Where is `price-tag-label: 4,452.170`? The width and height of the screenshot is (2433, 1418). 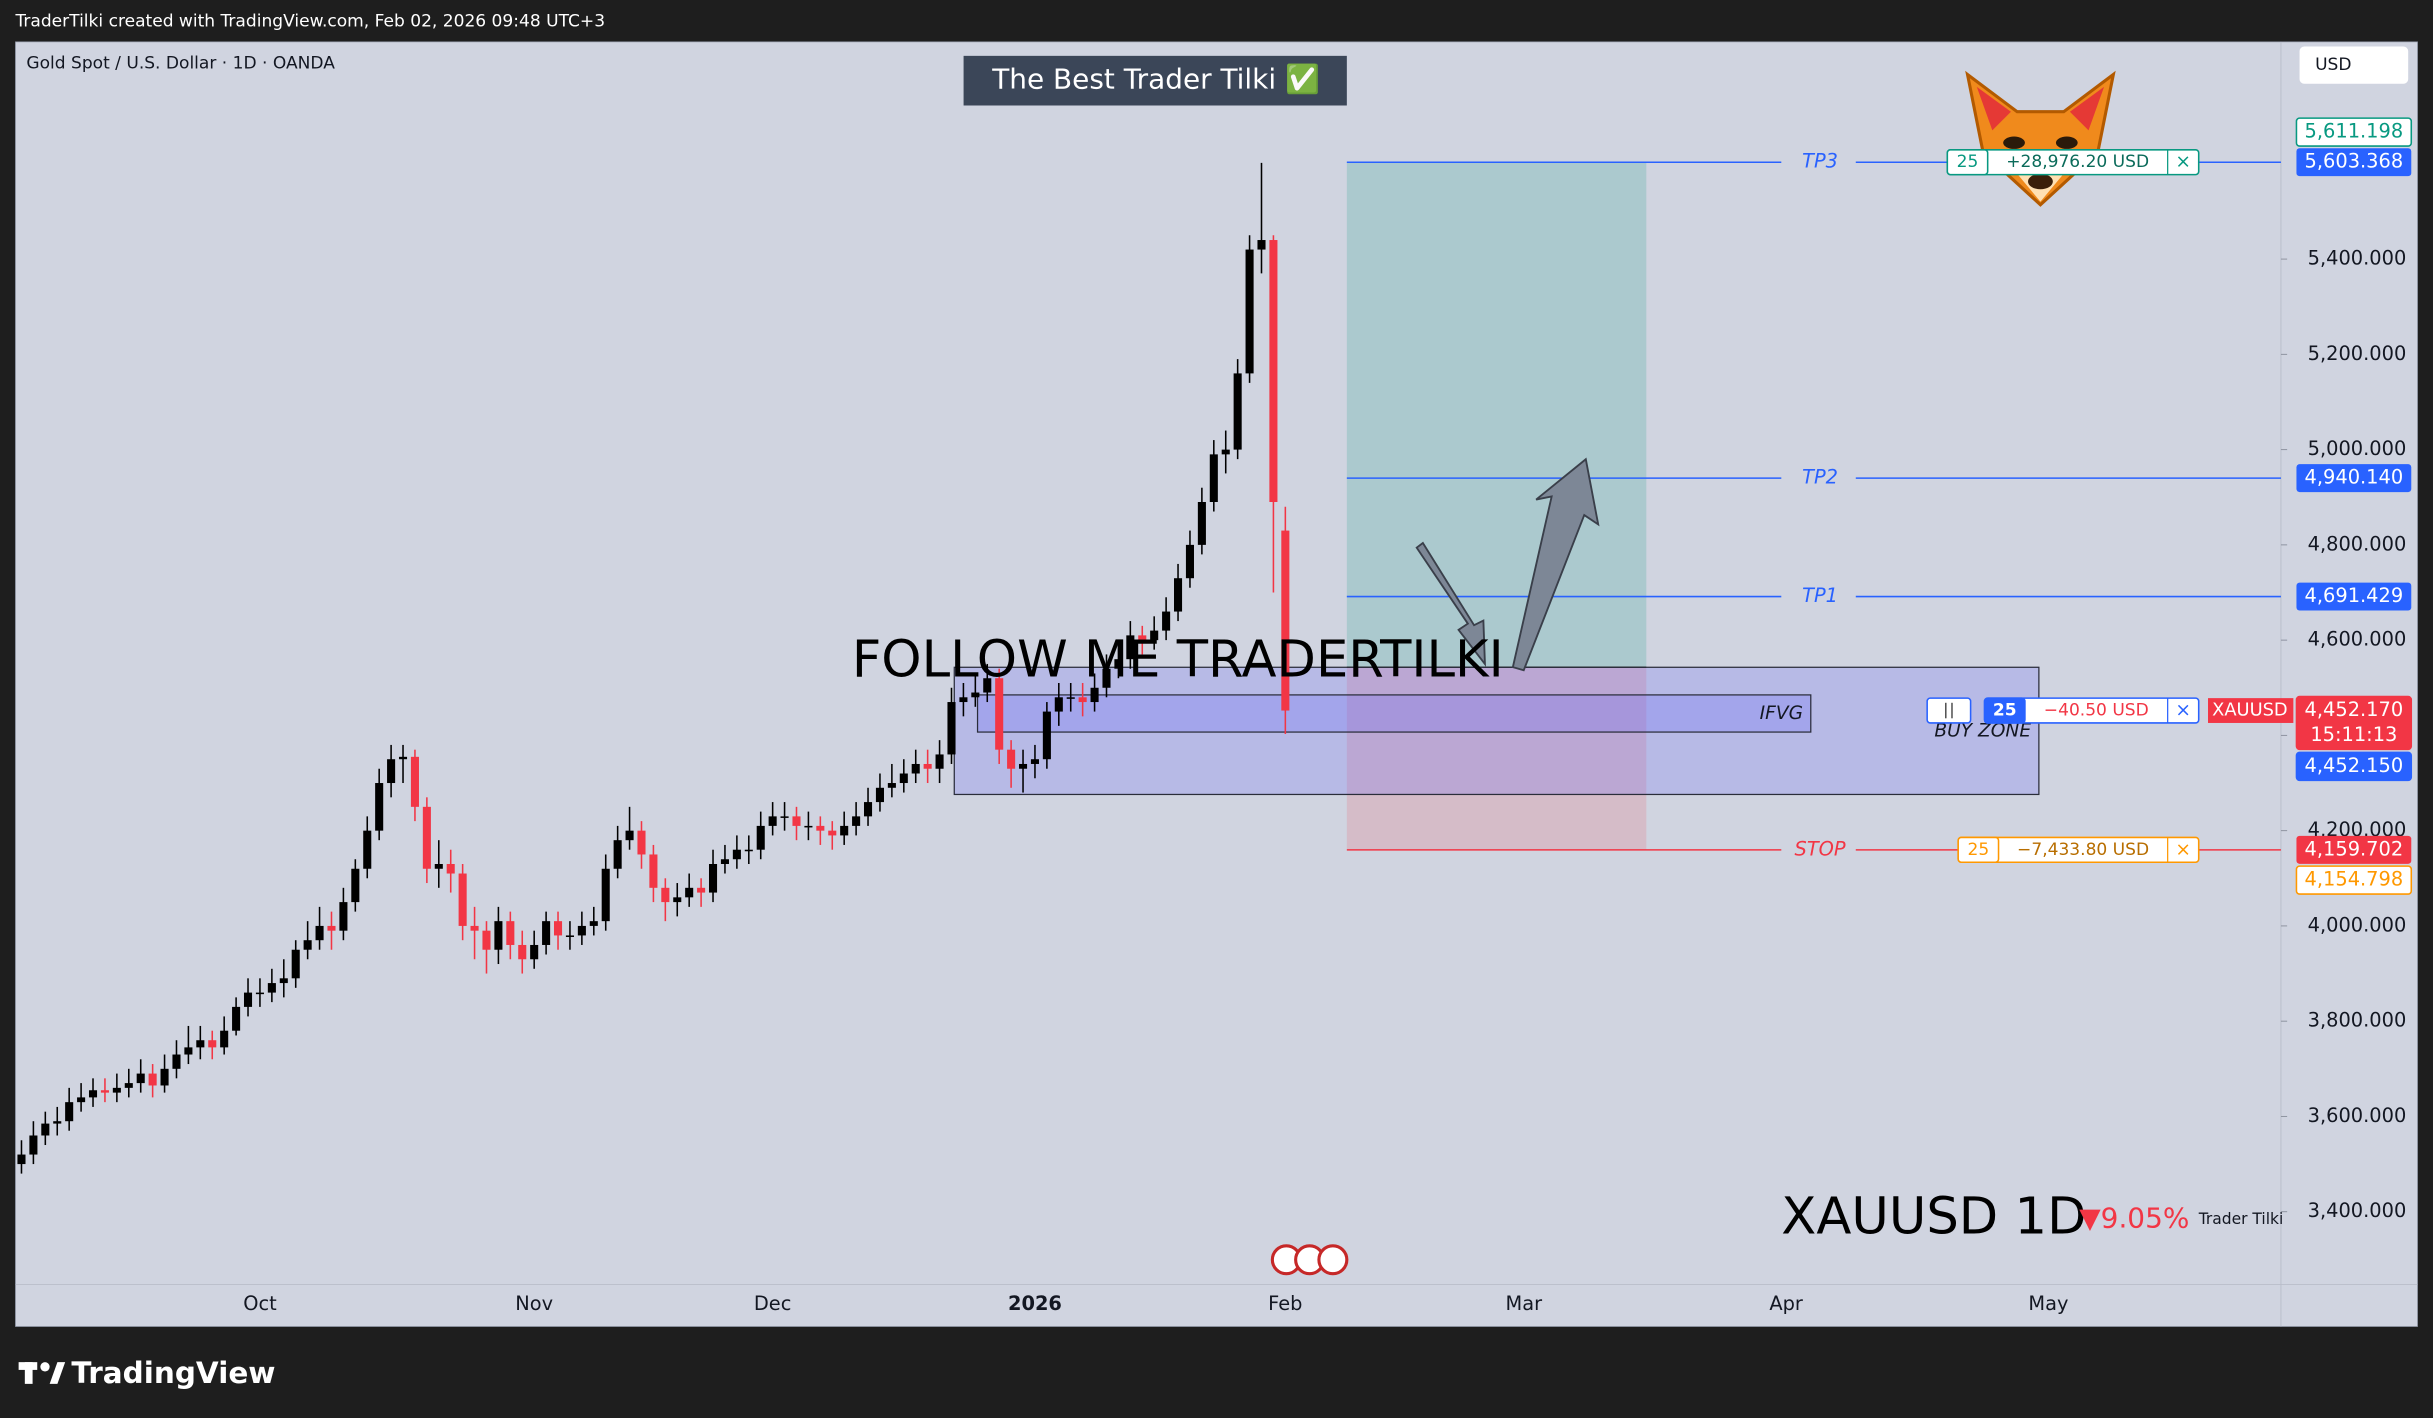 price-tag-label: 4,452.170 is located at coordinates (2354, 709).